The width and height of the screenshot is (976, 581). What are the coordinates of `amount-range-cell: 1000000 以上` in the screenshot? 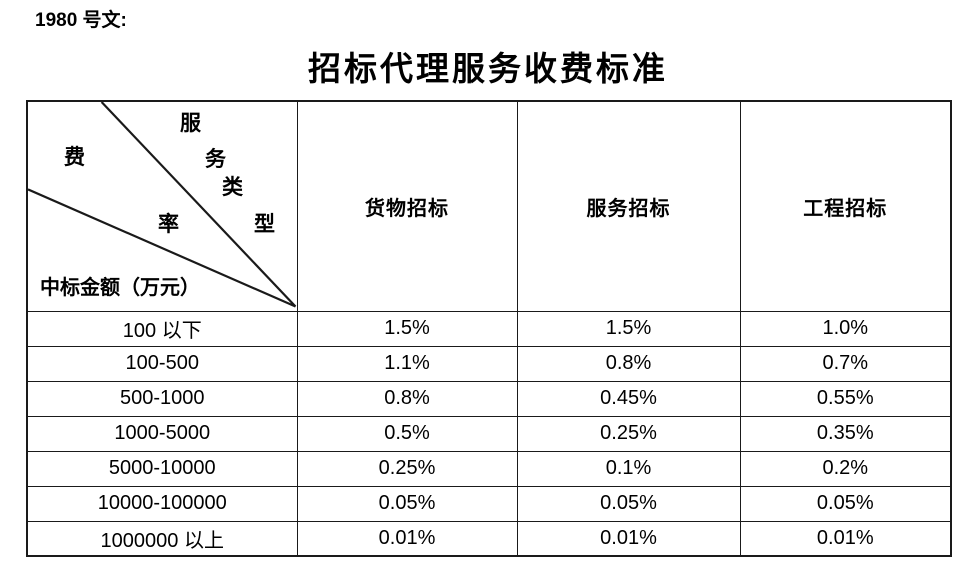 It's located at (162, 538).